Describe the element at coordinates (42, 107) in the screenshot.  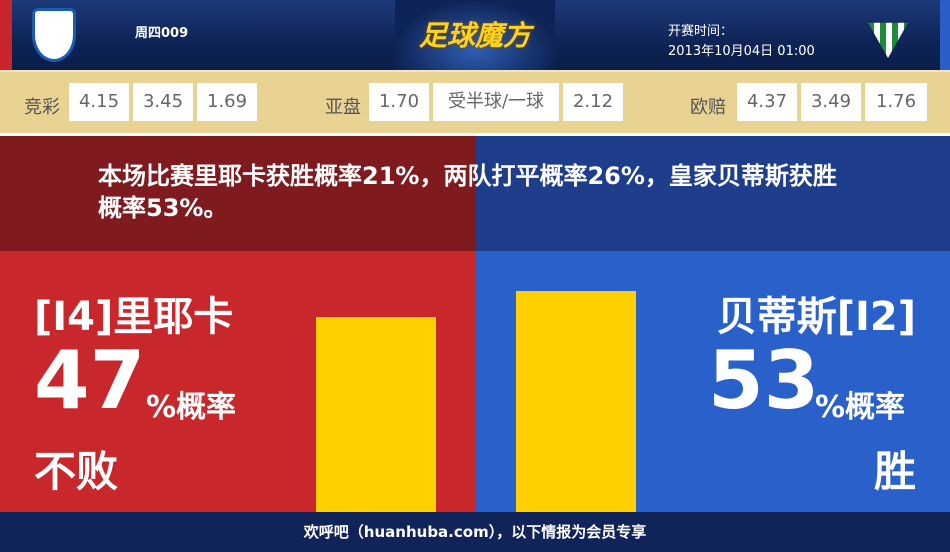
I see `jingcai-label: 竞彩` at that location.